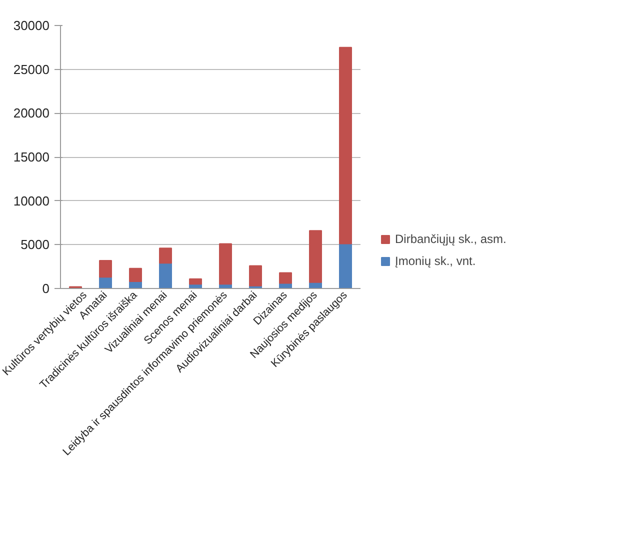 This screenshot has height=557, width=623. Describe the element at coordinates (450, 239) in the screenshot. I see `legend-label: Dirbančiųjų sk., asm.` at that location.